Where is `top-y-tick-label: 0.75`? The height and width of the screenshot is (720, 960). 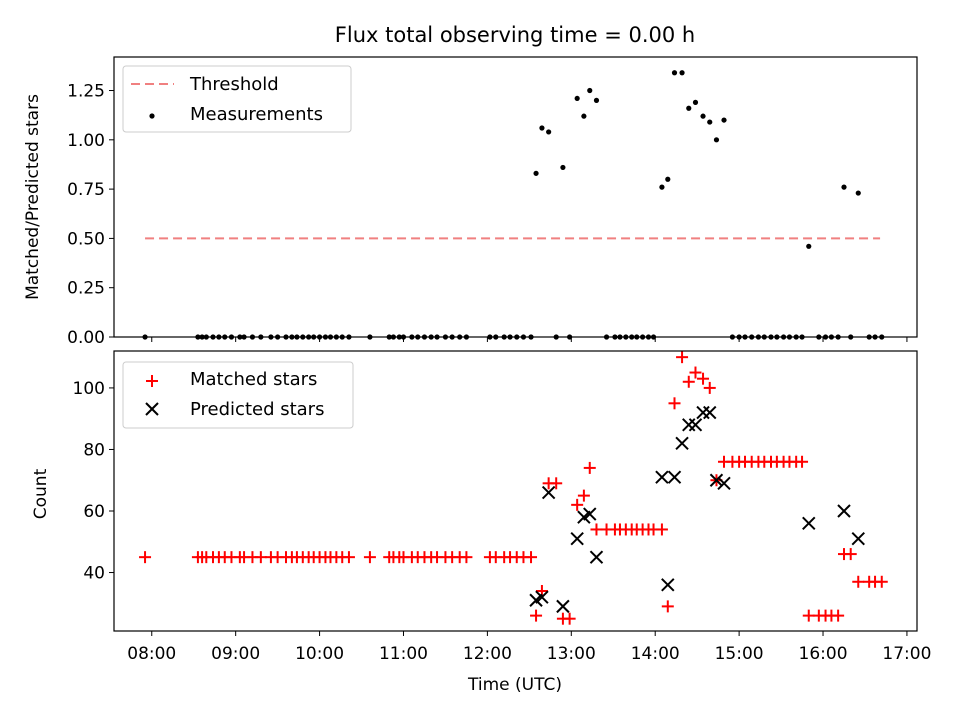
top-y-tick-label: 0.75 is located at coordinates (86, 190).